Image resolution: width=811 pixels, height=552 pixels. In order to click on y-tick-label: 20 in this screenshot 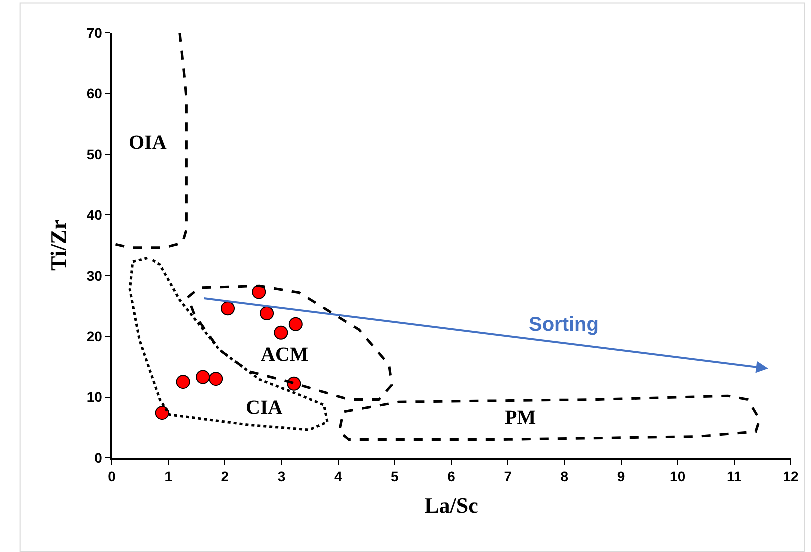, I will do `click(94, 336)`.